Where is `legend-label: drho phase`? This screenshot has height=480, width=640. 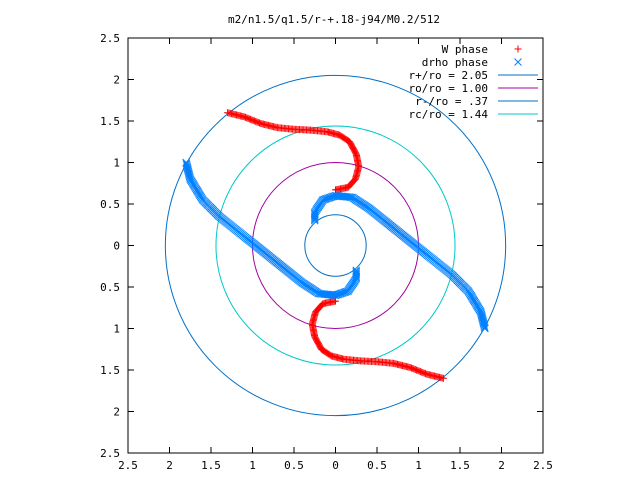
legend-label: drho phase is located at coordinates (455, 62).